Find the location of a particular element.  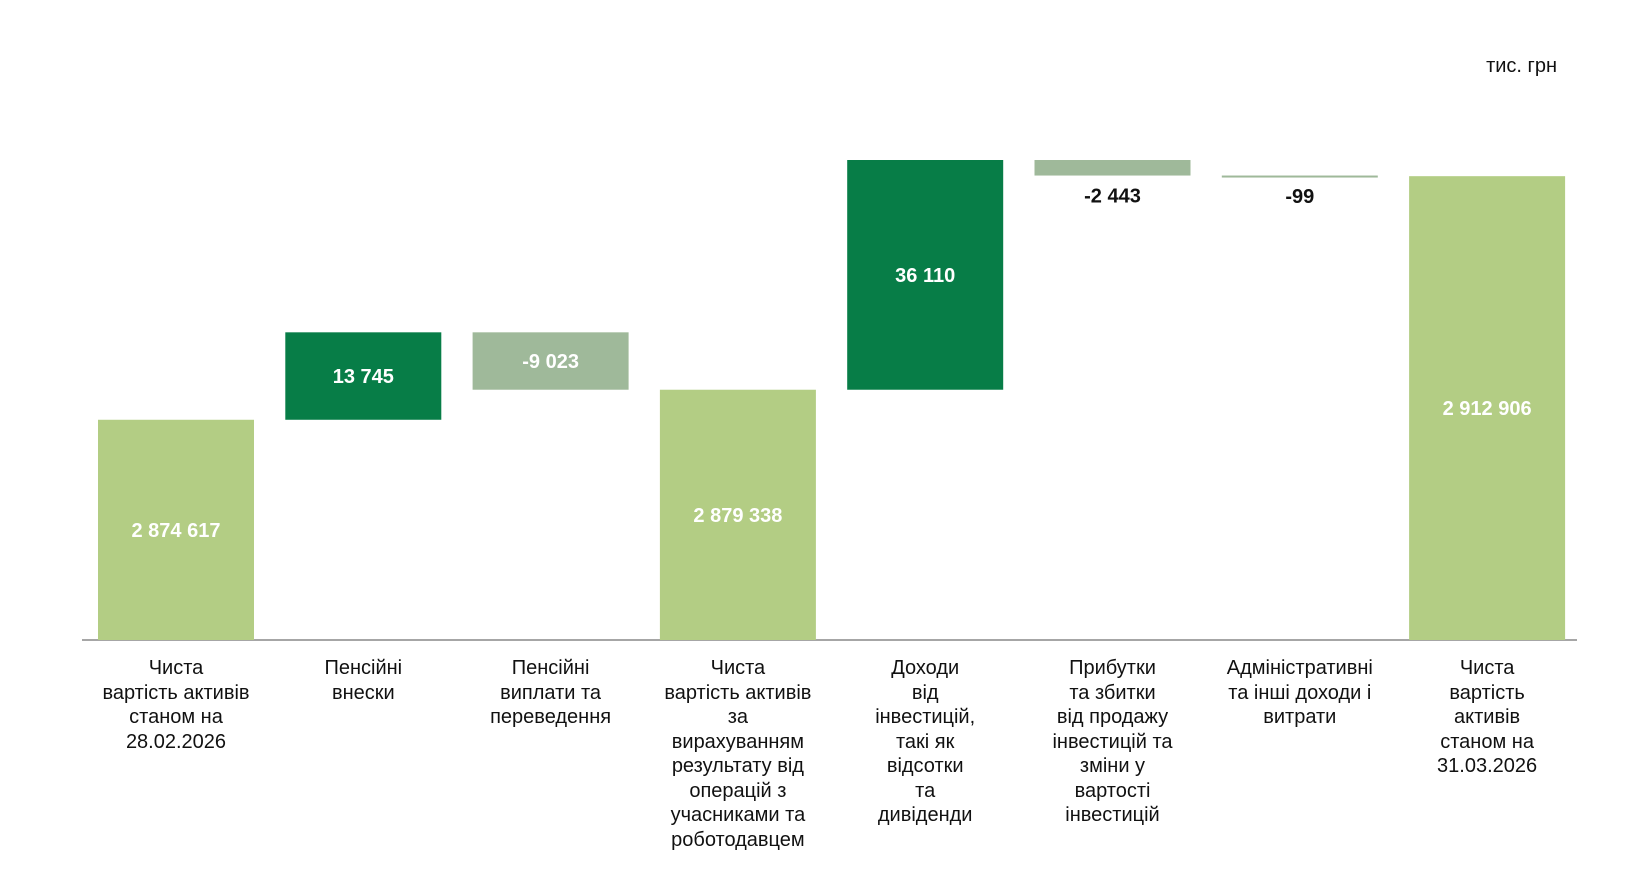

data-label: 36 110 is located at coordinates (925, 276).